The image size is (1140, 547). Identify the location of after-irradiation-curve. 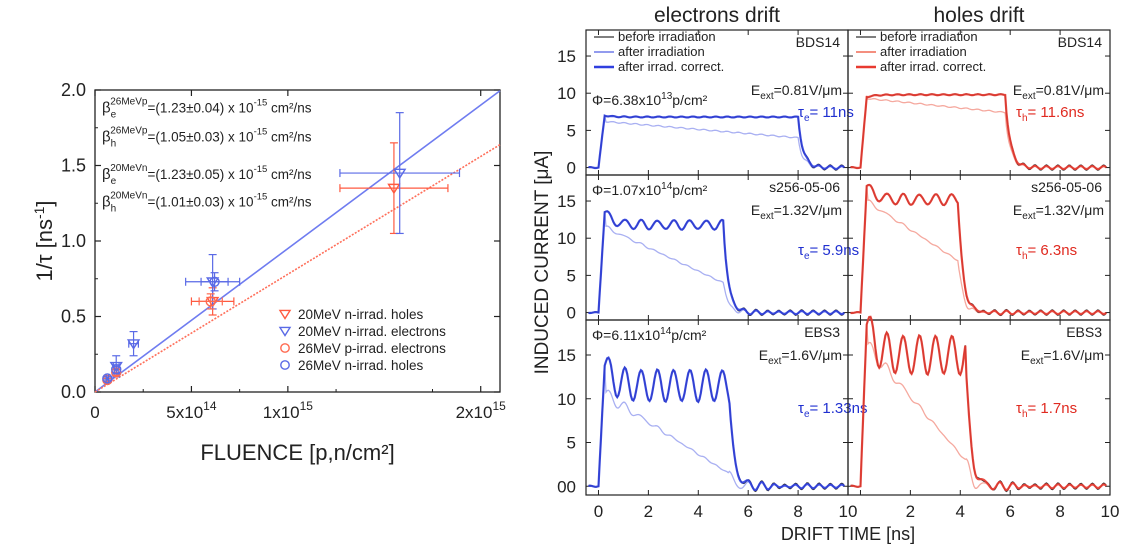
(716, 428).